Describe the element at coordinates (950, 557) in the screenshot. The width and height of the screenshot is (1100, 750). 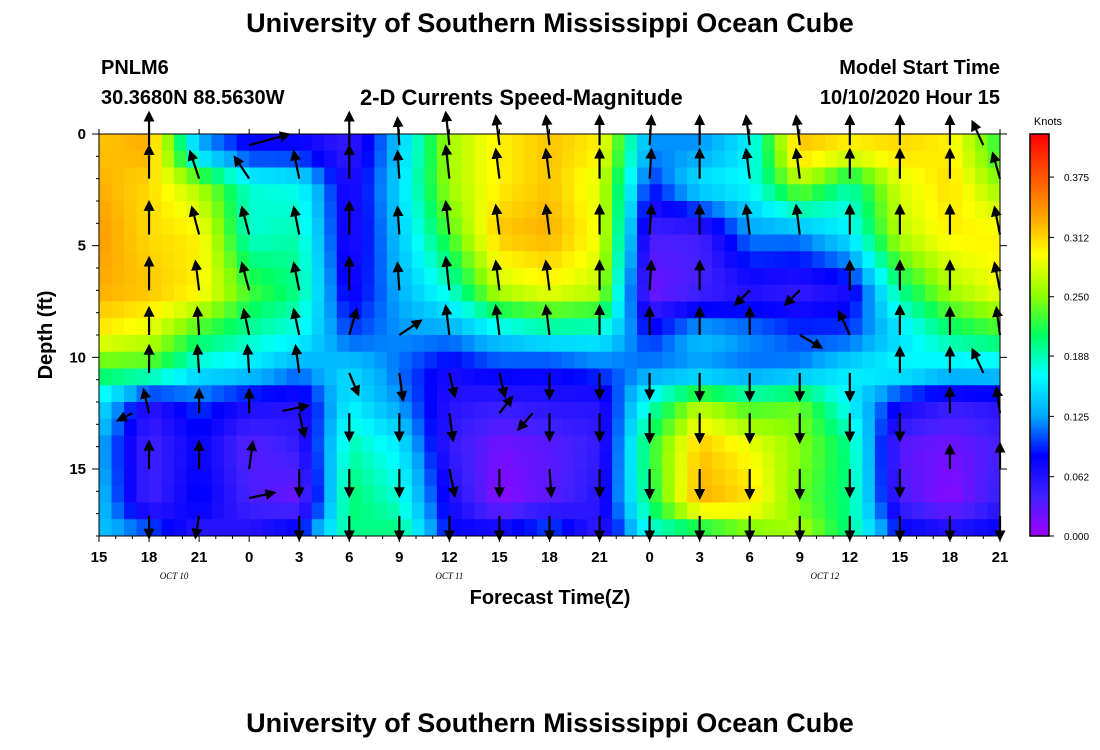
I see `x-tick-label: 18` at that location.